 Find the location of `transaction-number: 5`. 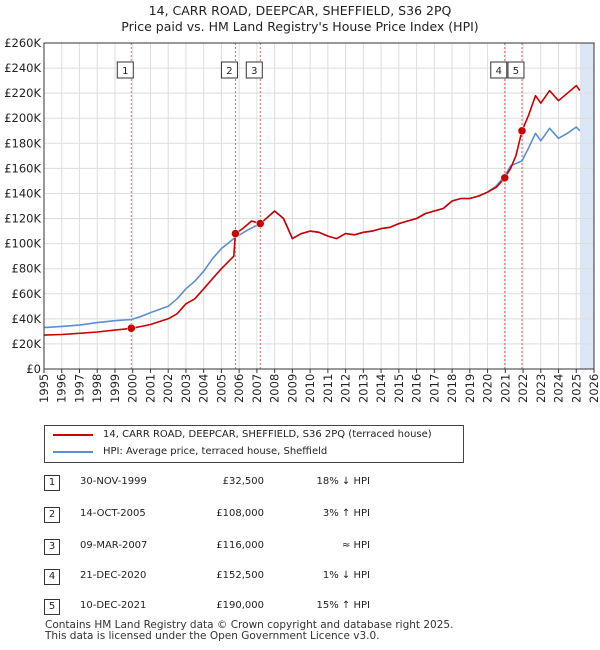

transaction-number: 5 is located at coordinates (52, 607).